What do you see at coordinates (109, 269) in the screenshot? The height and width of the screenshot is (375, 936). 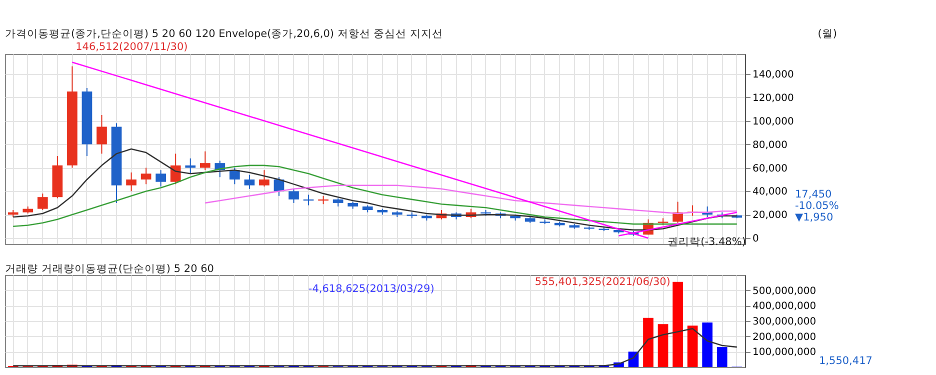 I see `text: 거래량 거래량이동평균(단순이평) 5 20 60` at bounding box center [109, 269].